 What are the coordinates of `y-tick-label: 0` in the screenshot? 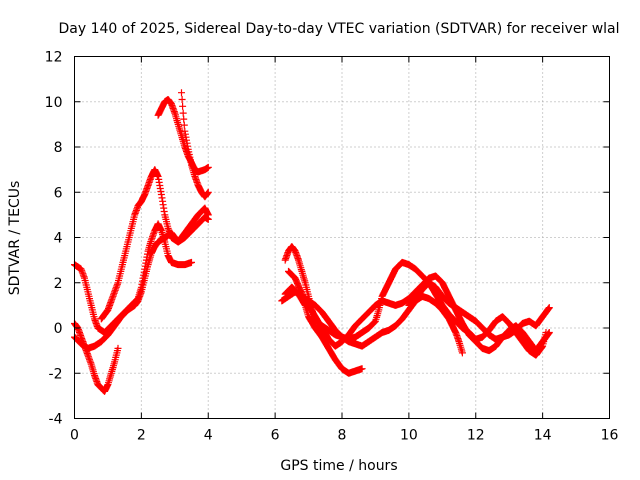 It's located at (58, 329).